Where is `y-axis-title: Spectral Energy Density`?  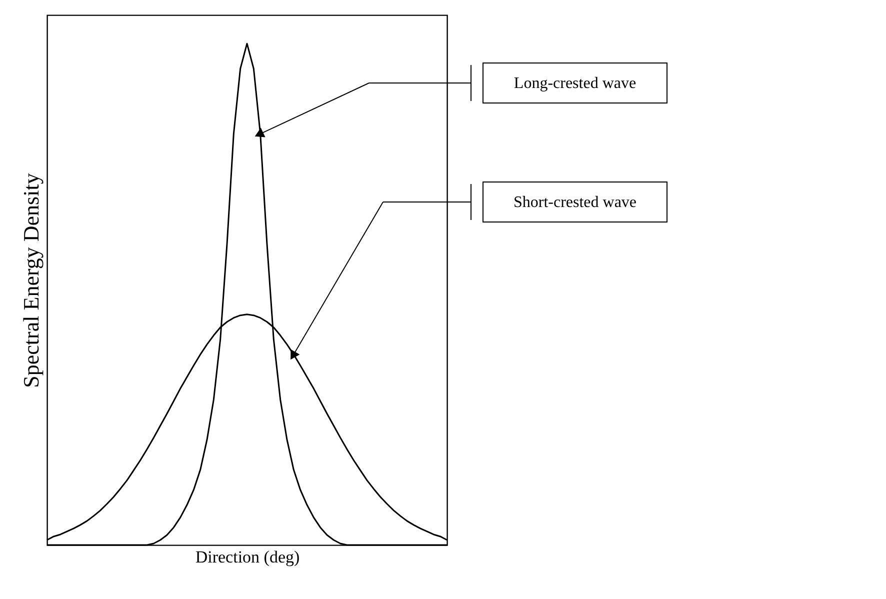 y-axis-title: Spectral Energy Density is located at coordinates (31, 280).